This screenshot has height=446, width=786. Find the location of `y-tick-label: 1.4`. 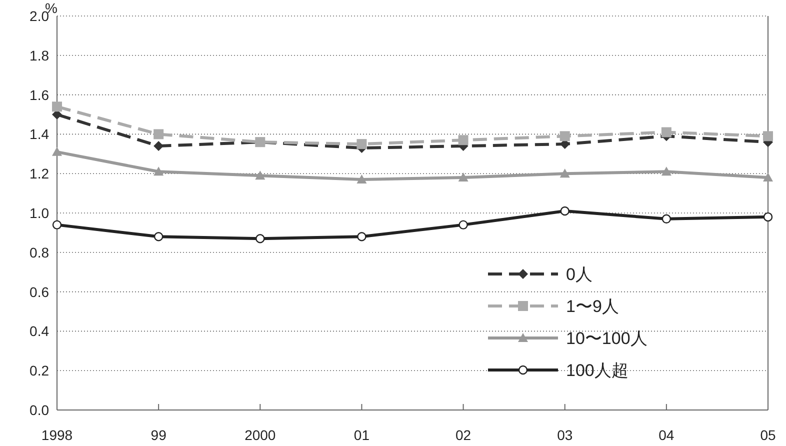

y-tick-label: 1.4 is located at coordinates (40, 134).